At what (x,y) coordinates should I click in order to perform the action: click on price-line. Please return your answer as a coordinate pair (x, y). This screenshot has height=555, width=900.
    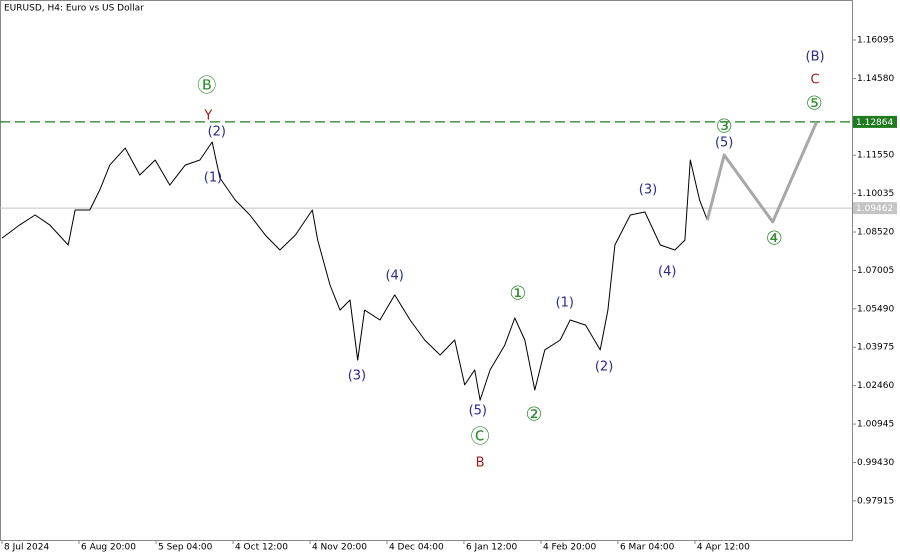
    Looking at the image, I should click on (761, 172).